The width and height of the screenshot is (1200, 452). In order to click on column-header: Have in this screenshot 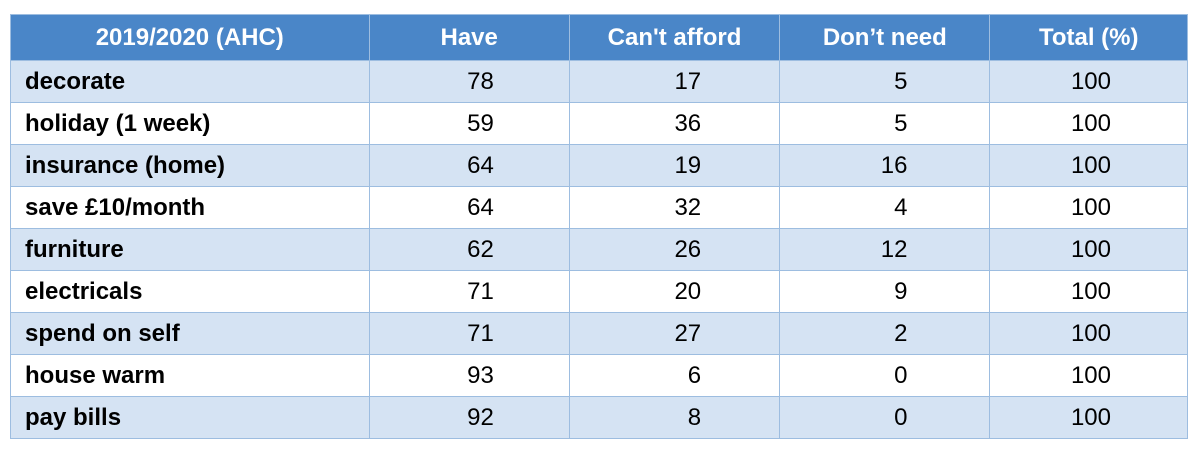, I will do `click(469, 37)`.